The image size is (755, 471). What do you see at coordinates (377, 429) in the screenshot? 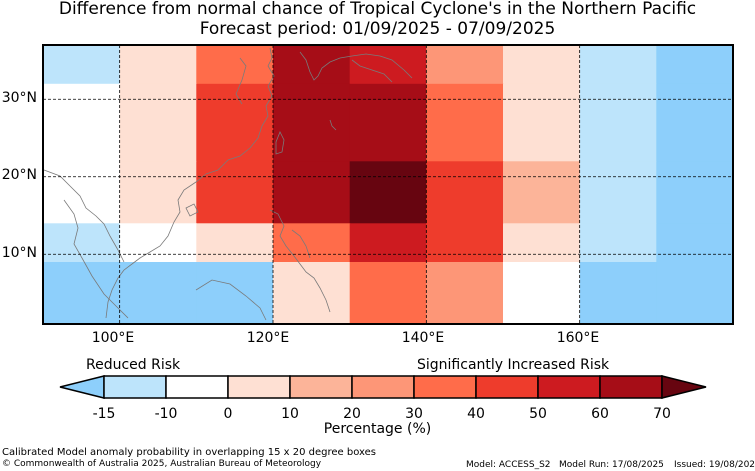
I see `colorbar-title: Percentage (%)` at bounding box center [377, 429].